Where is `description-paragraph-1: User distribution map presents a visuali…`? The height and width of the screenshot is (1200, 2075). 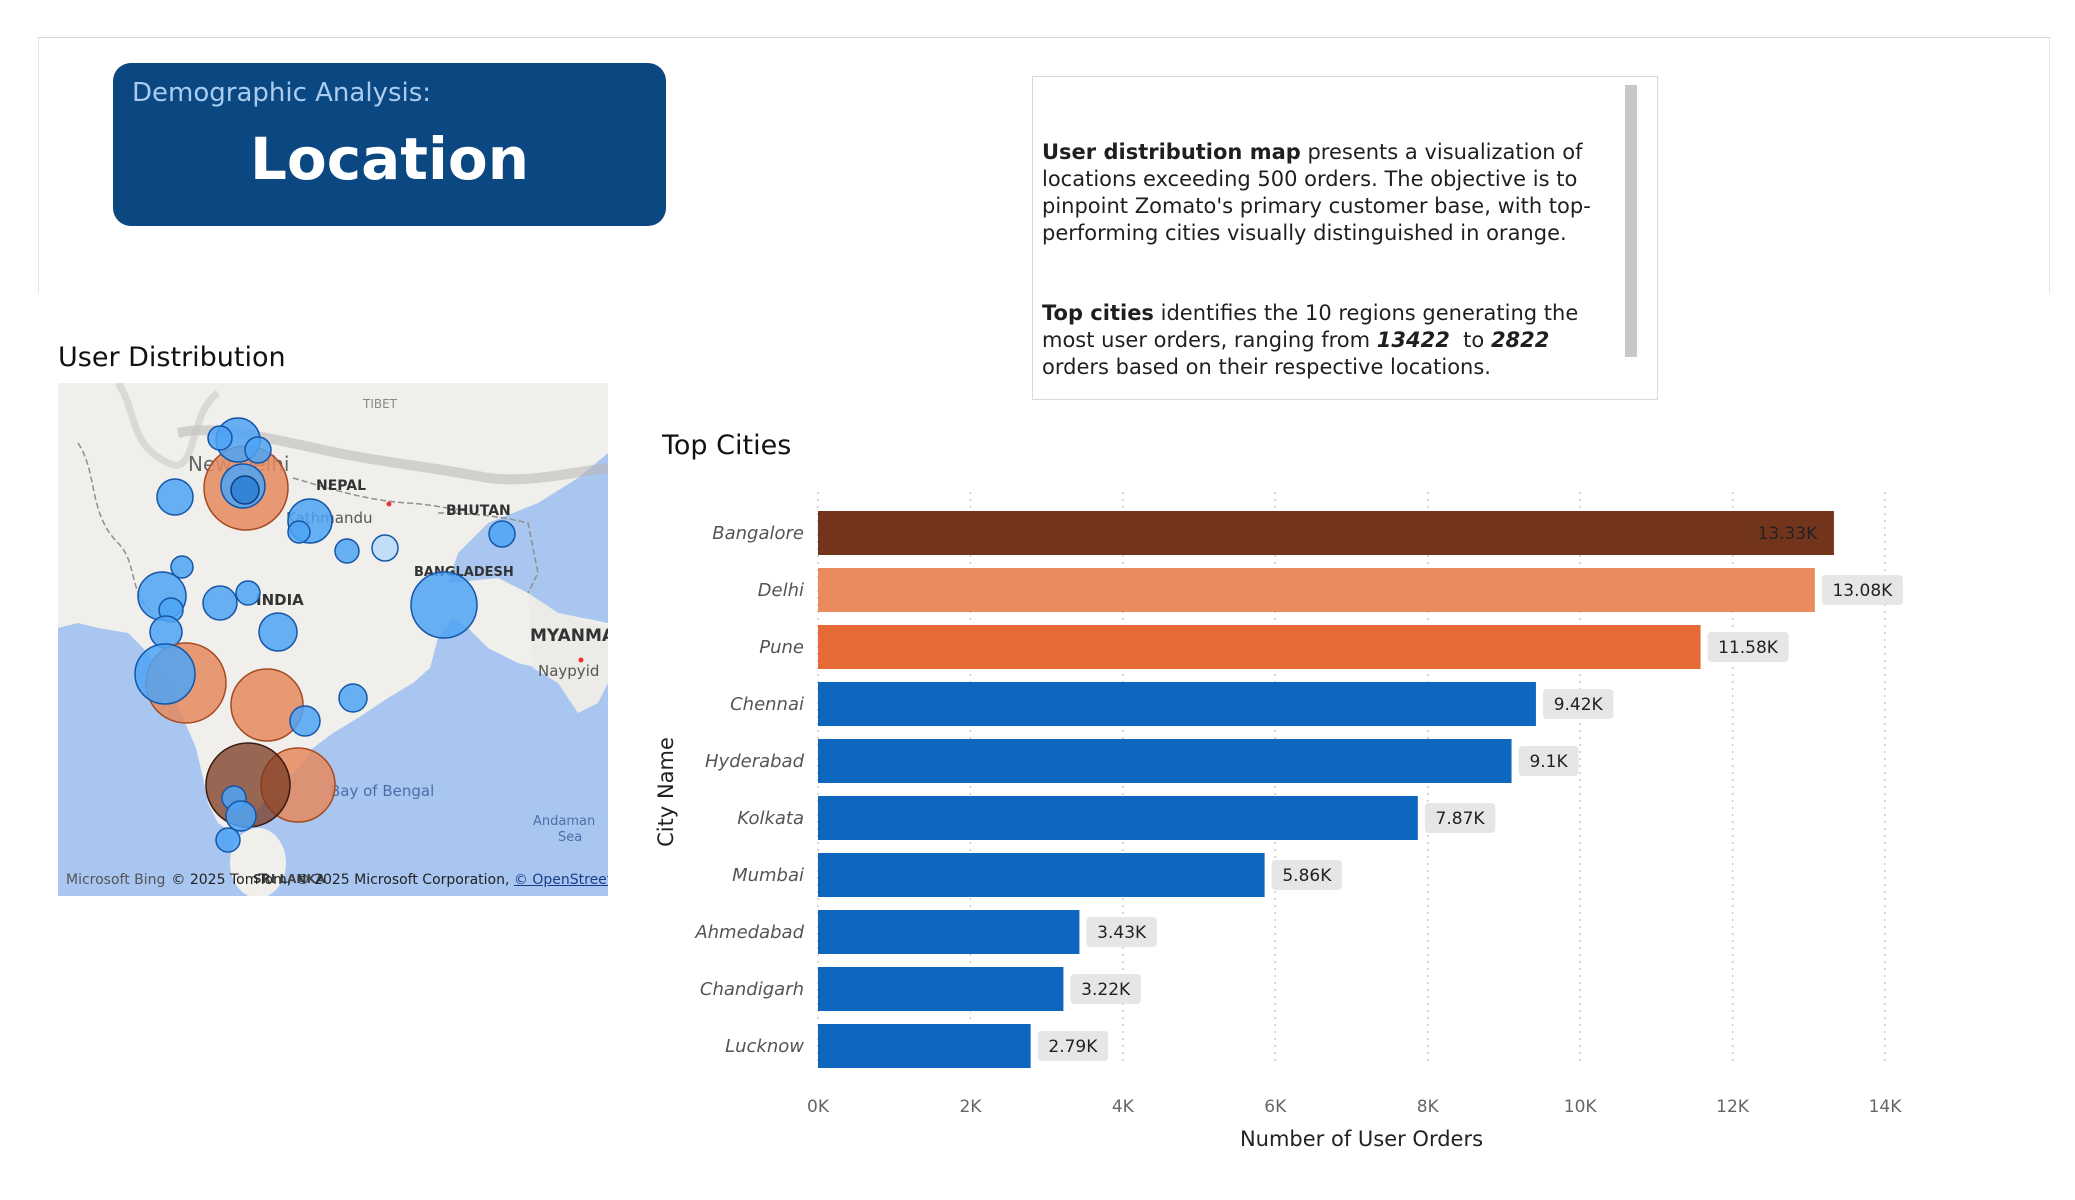 description-paragraph-1: User distribution map presents a visuali… is located at coordinates (1327, 193).